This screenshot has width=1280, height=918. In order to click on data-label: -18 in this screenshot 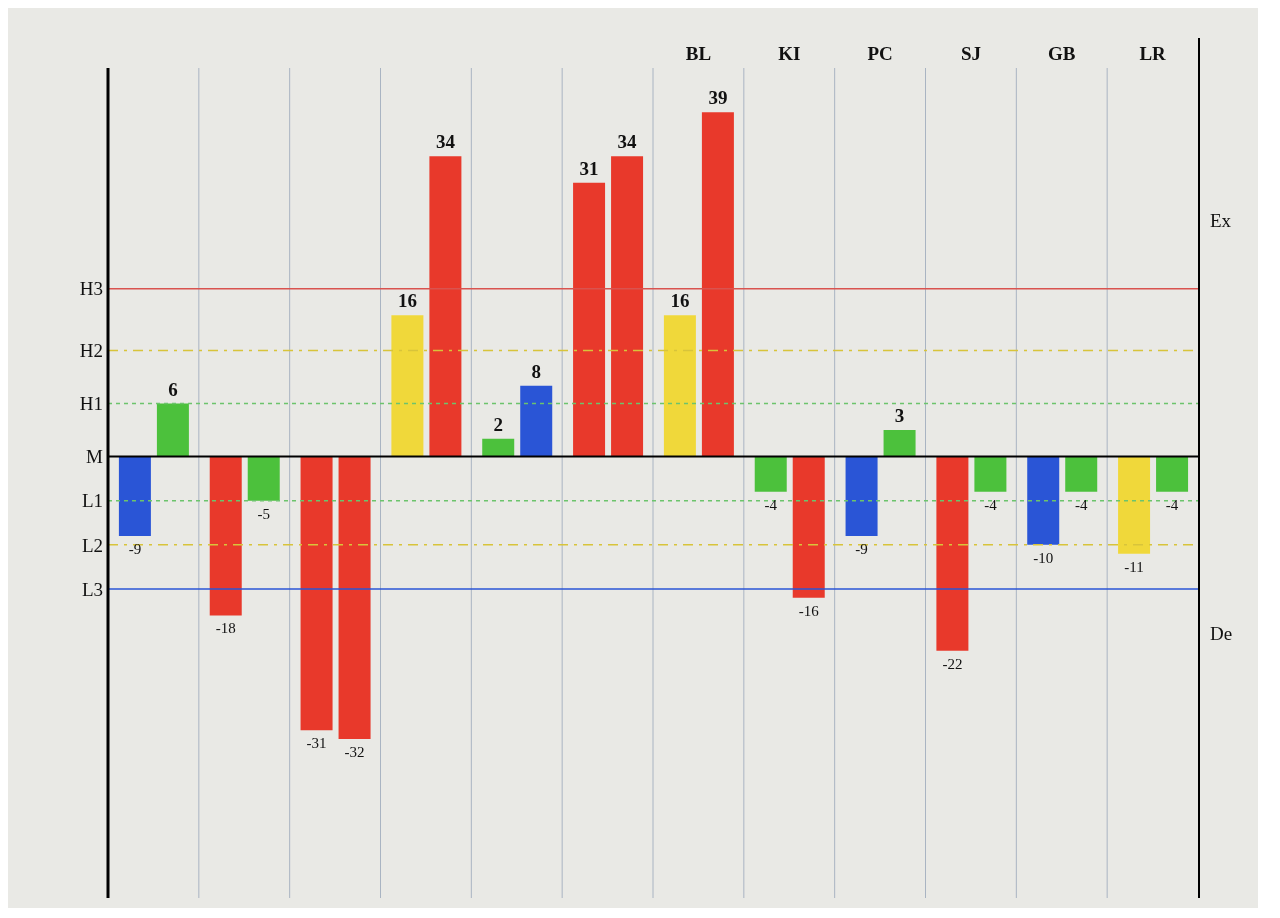, I will do `click(225, 628)`.